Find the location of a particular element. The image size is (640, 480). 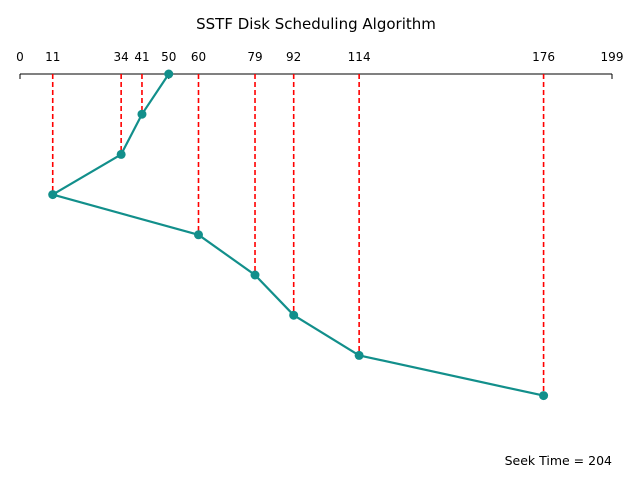

x-tick-label: 176 is located at coordinates (543, 57).